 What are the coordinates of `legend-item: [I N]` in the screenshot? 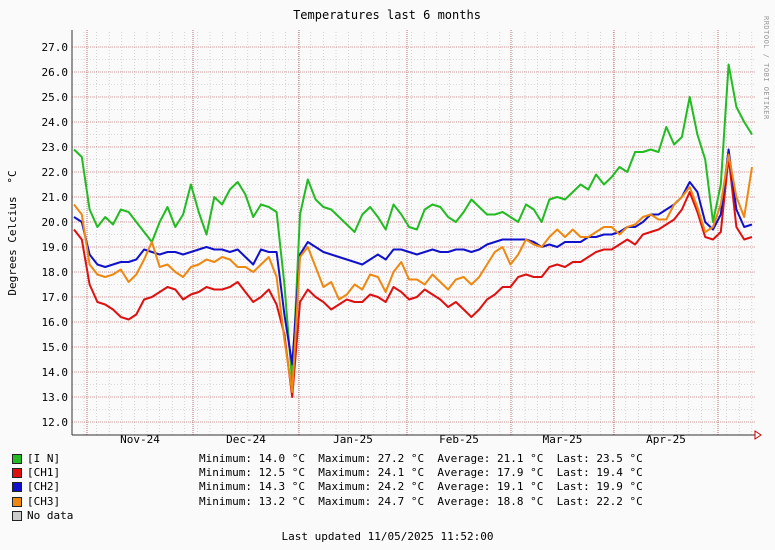 It's located at (42, 459).